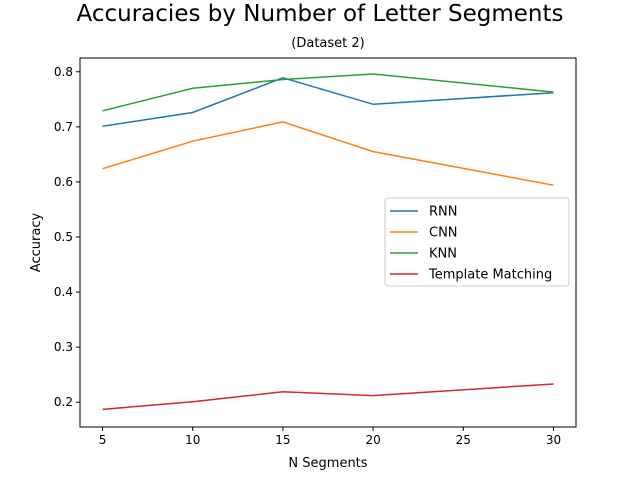  Describe the element at coordinates (372, 440) in the screenshot. I see `x-tick-label: 20` at that location.